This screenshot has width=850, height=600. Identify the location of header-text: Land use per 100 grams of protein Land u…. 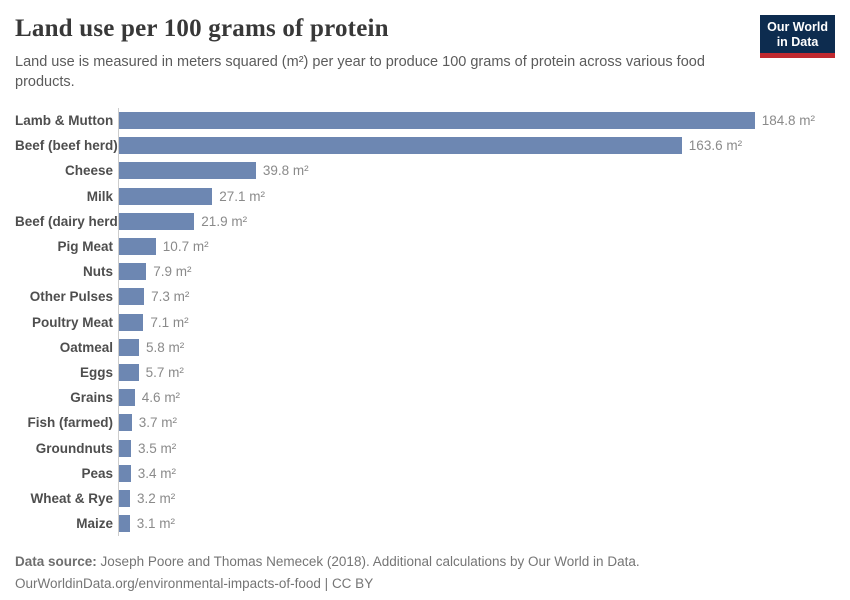
(365, 53).